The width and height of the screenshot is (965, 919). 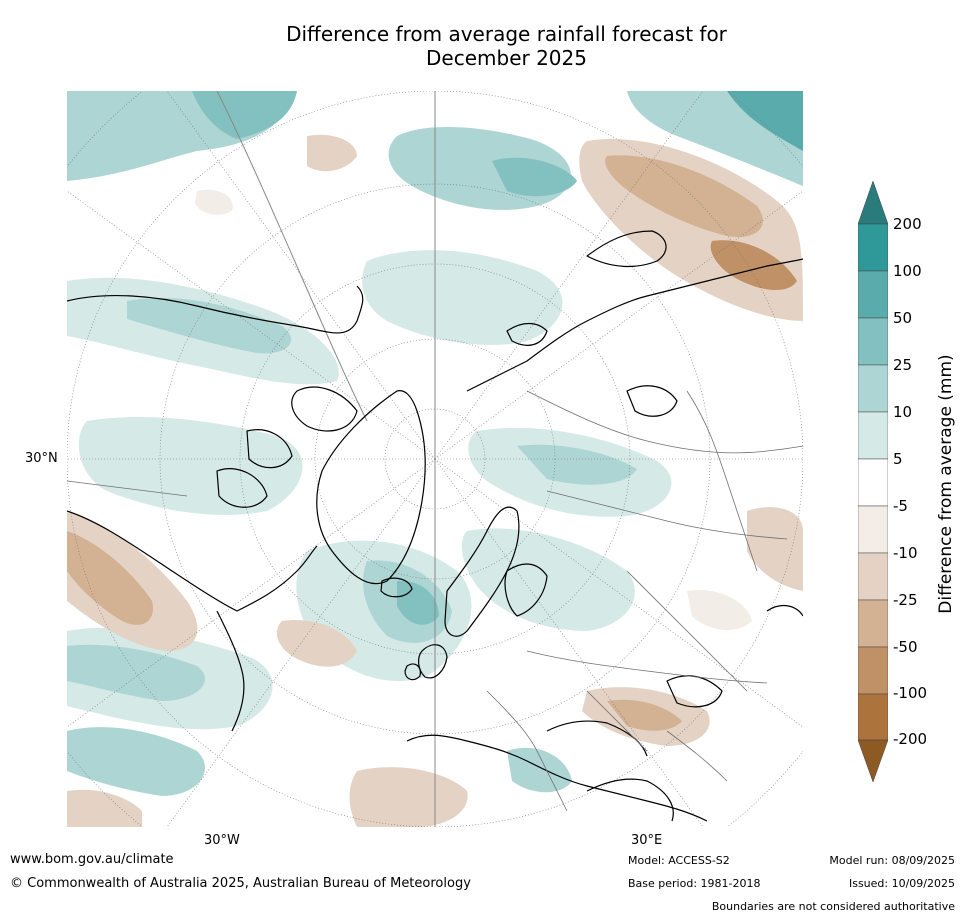 I want to click on base-period-text: Base period: 1981-2018, so click(x=694, y=883).